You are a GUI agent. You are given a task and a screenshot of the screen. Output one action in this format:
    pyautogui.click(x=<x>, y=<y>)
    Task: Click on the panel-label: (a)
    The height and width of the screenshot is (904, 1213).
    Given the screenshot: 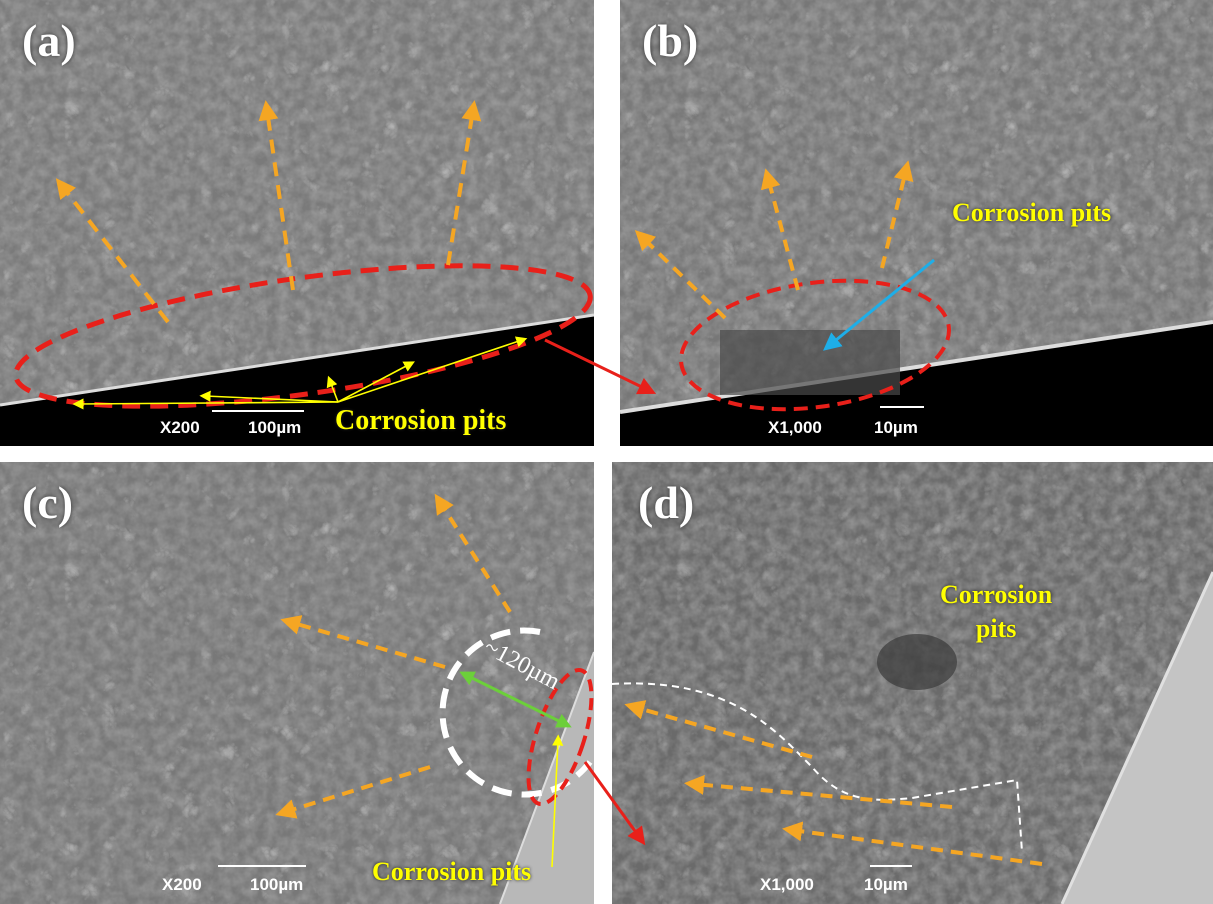 What is the action you would take?
    pyautogui.click(x=49, y=40)
    